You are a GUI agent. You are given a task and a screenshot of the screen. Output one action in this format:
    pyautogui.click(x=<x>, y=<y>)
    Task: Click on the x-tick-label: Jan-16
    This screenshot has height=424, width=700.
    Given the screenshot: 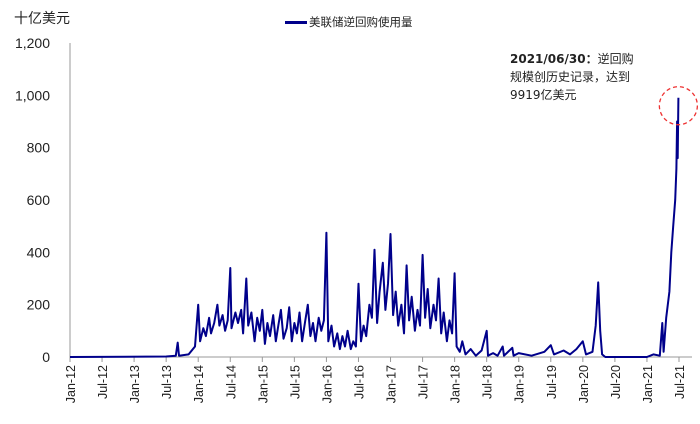 What is the action you would take?
    pyautogui.click(x=327, y=384)
    